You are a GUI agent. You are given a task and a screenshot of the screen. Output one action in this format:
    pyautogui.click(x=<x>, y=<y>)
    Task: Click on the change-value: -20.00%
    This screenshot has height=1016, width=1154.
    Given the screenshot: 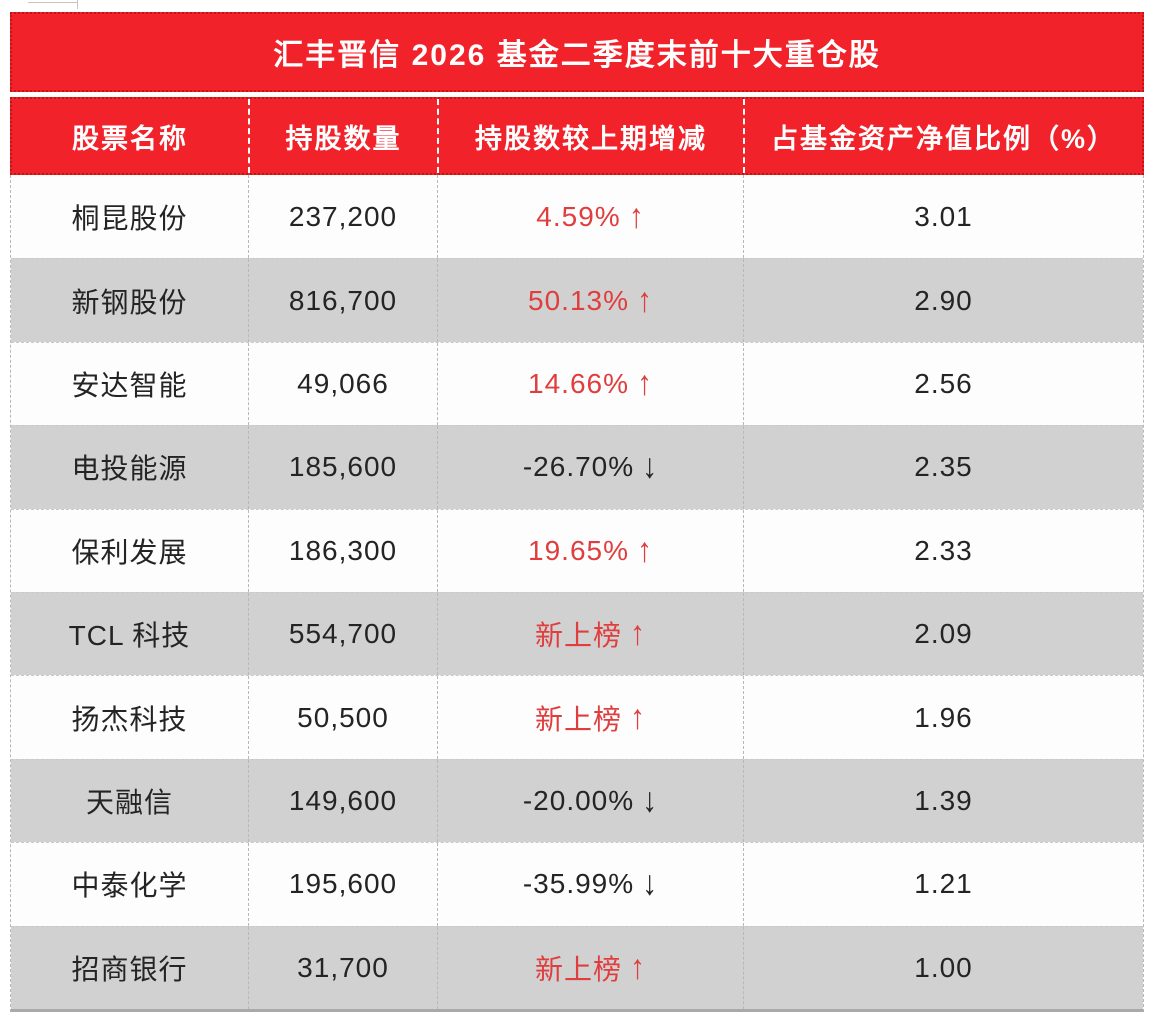 What is the action you would take?
    pyautogui.click(x=578, y=800)
    